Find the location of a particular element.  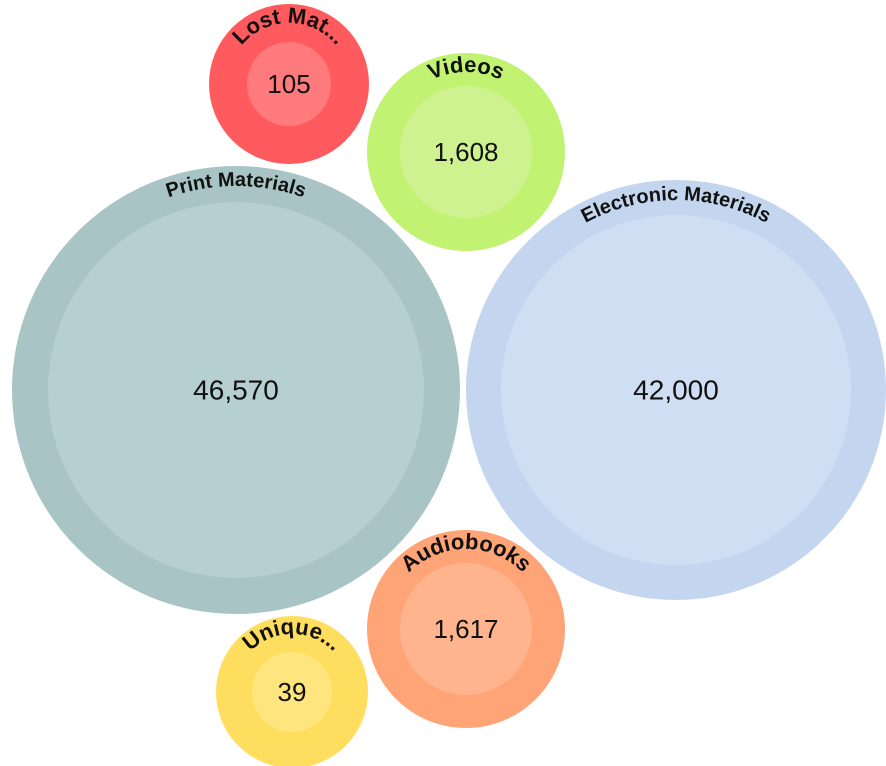

bubble-inner-videos is located at coordinates (466, 152).